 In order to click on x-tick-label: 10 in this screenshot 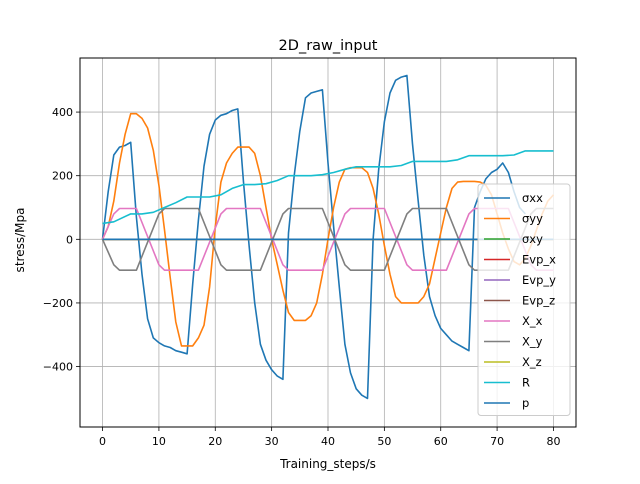, I will do `click(159, 441)`.